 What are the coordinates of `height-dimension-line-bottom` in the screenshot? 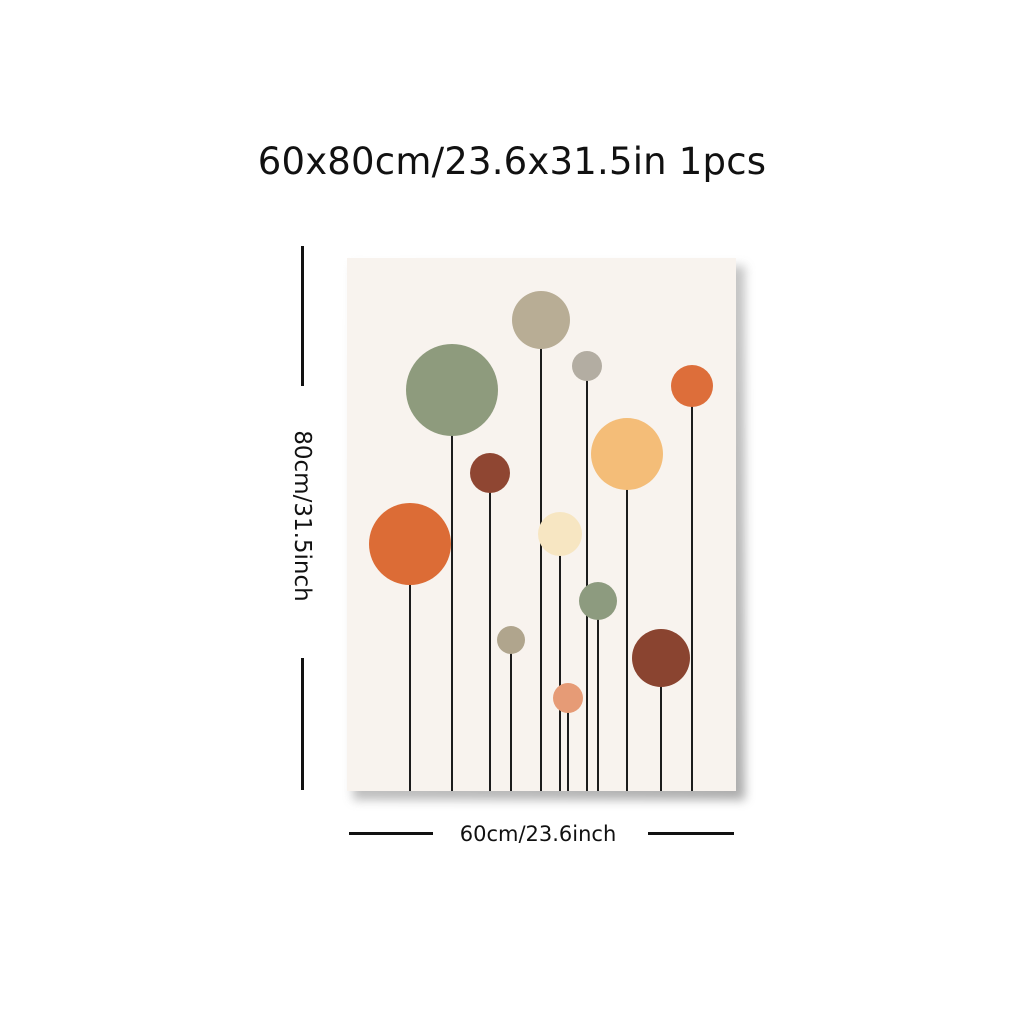 It's located at (302, 724).